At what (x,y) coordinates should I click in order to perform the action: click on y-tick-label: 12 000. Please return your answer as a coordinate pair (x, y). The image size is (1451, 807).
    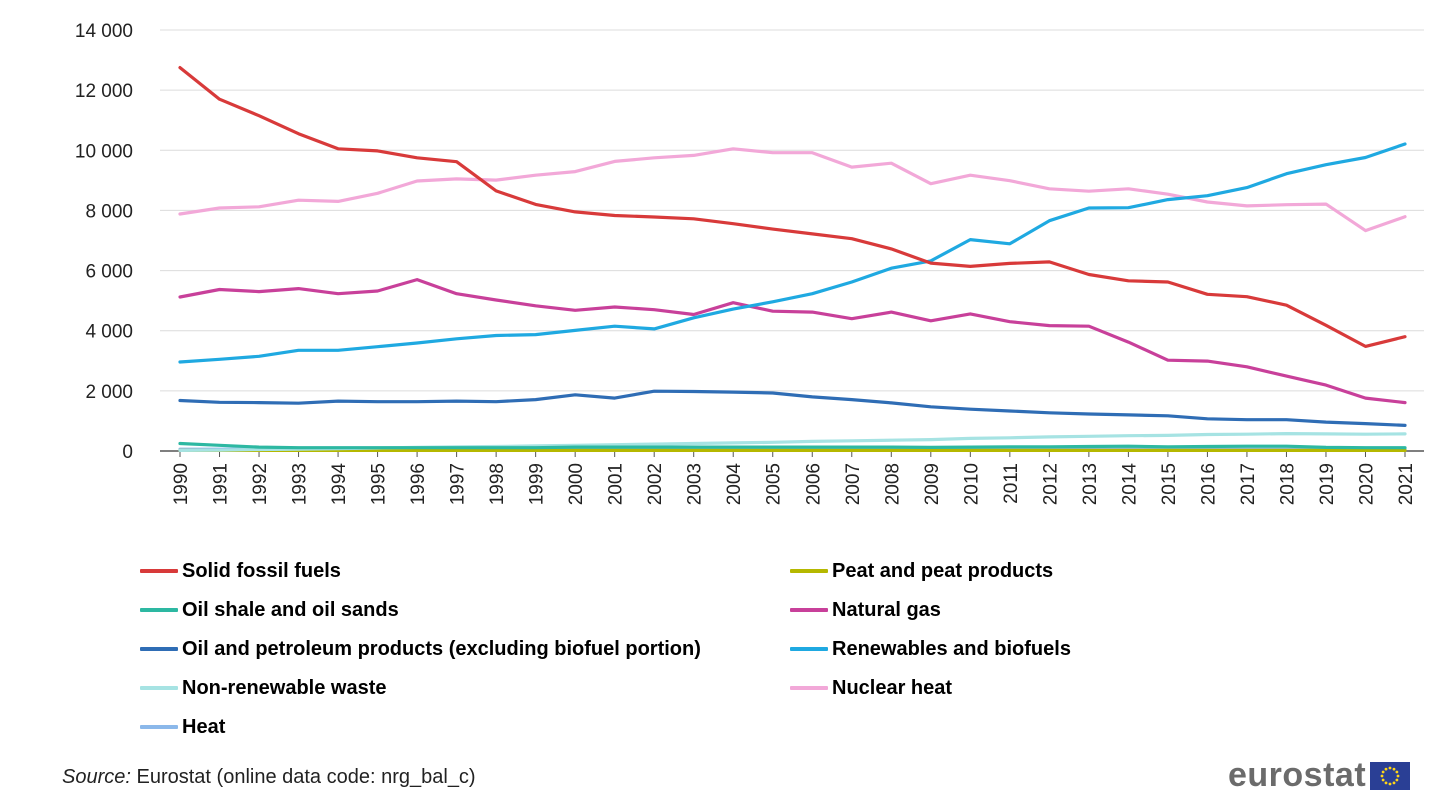
    Looking at the image, I should click on (104, 91).